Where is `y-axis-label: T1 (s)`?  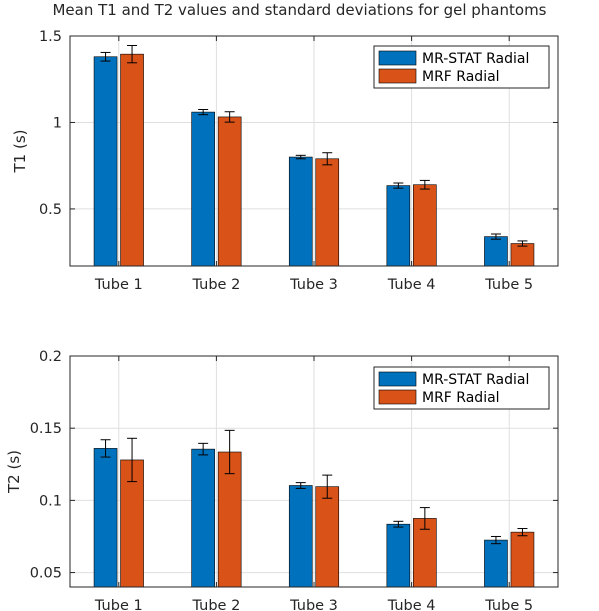 y-axis-label: T1 (s) is located at coordinates (20, 152).